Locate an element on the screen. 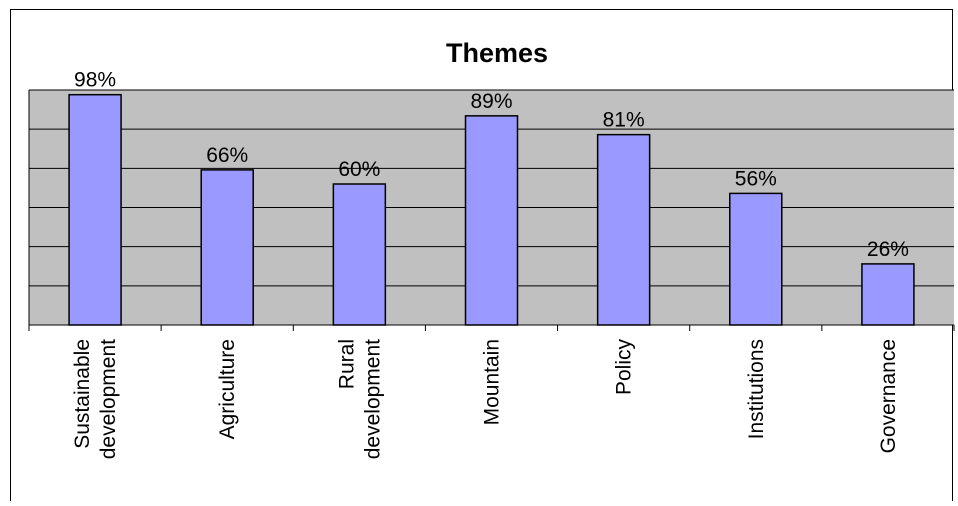 The image size is (958, 506). data-label: 98% is located at coordinates (95, 80).